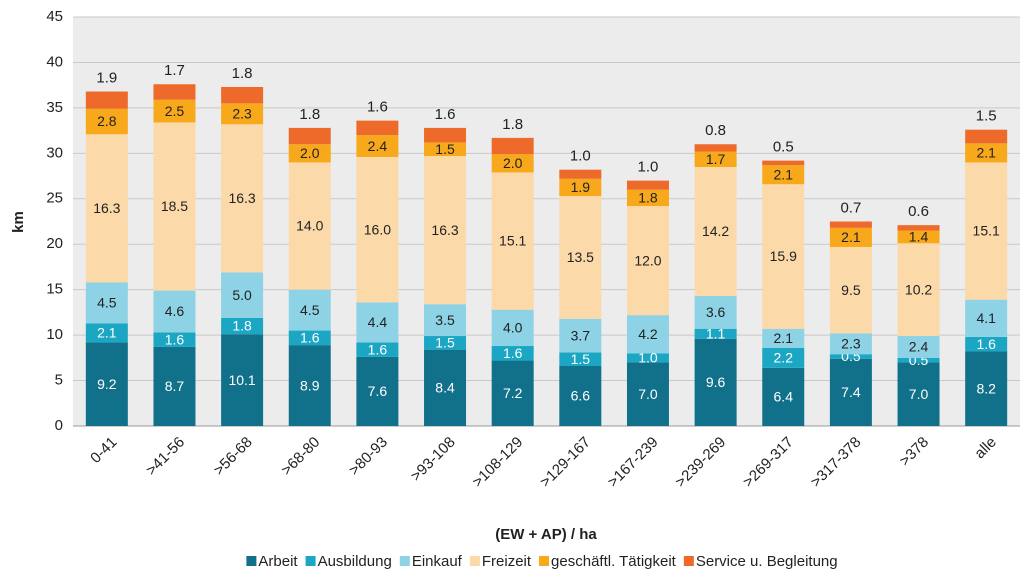 This screenshot has width=1029, height=573. I want to click on data-label: 1.9, so click(581, 187).